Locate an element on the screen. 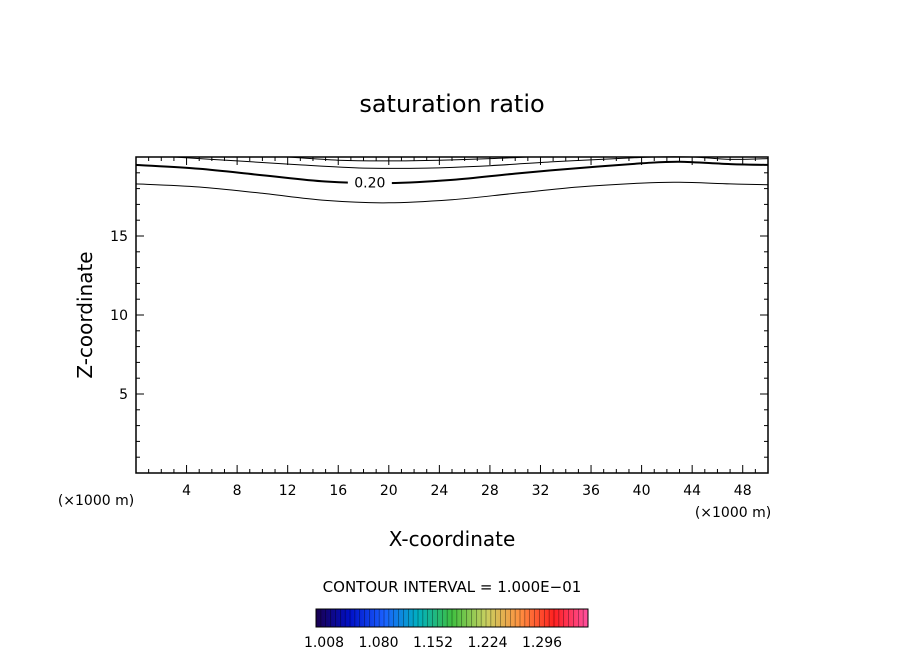 The height and width of the screenshot is (654, 904). x-tick-label: 8 is located at coordinates (237, 491).